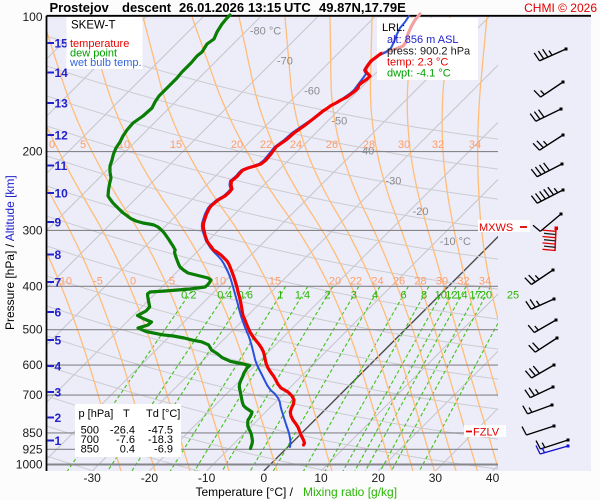 The image size is (600, 500). Describe the element at coordinates (125, 440) in the screenshot. I see `svg-text: -7.6` at that location.